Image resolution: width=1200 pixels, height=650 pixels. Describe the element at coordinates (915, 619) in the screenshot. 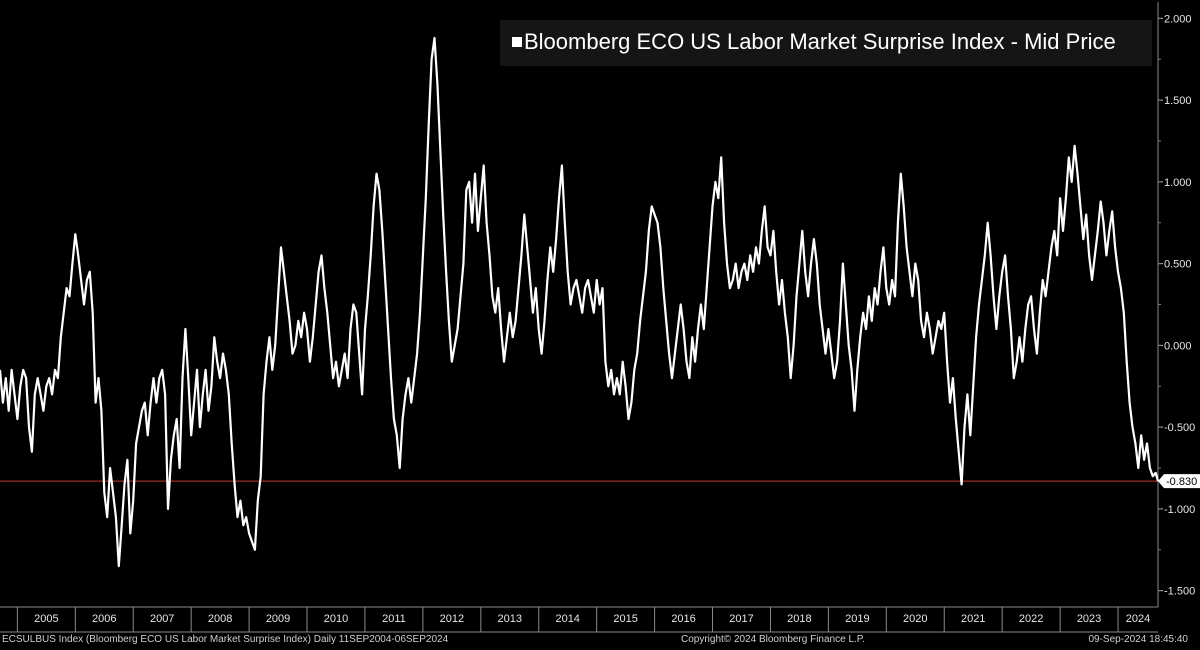

I see `x-tick-label: 2020` at that location.